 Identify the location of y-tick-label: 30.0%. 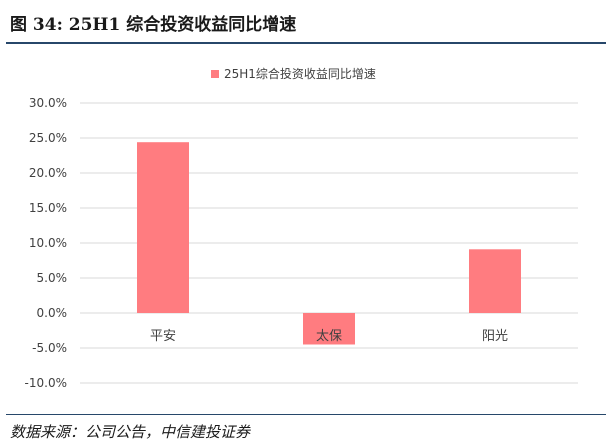
(48, 103).